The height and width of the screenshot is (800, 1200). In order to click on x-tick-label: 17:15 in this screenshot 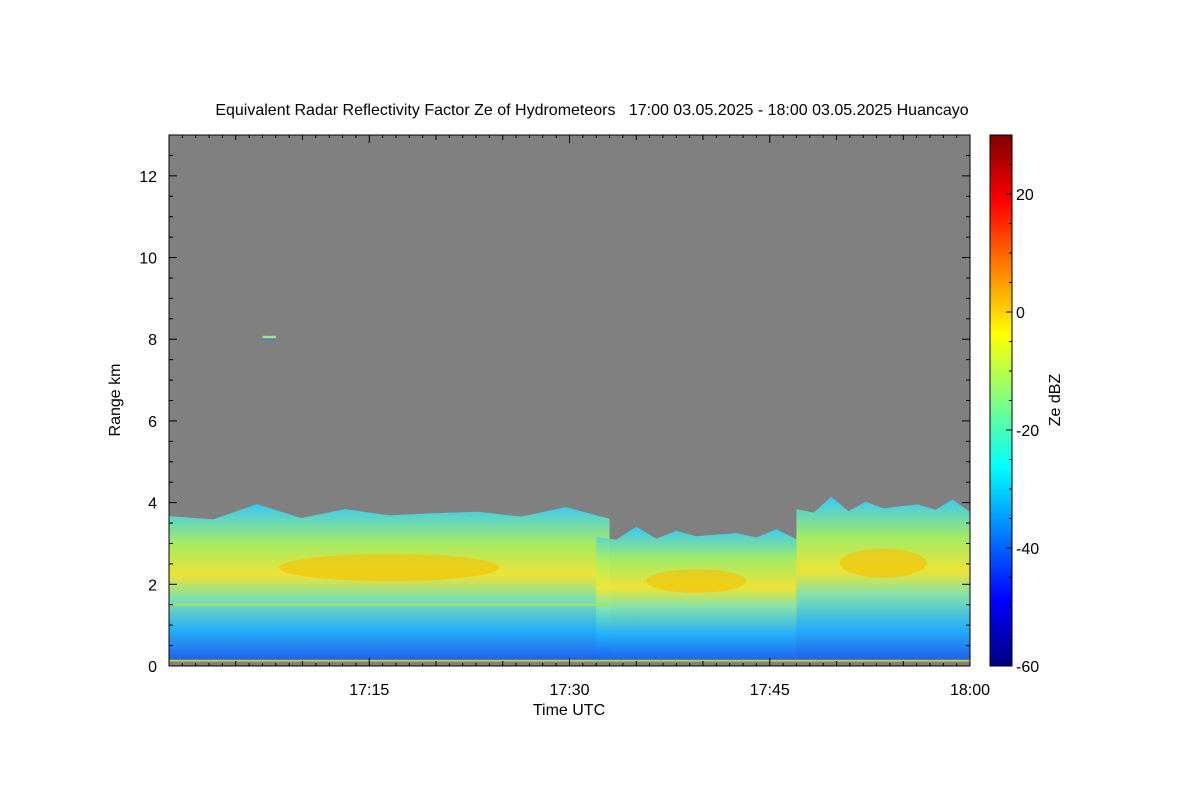, I will do `click(369, 690)`.